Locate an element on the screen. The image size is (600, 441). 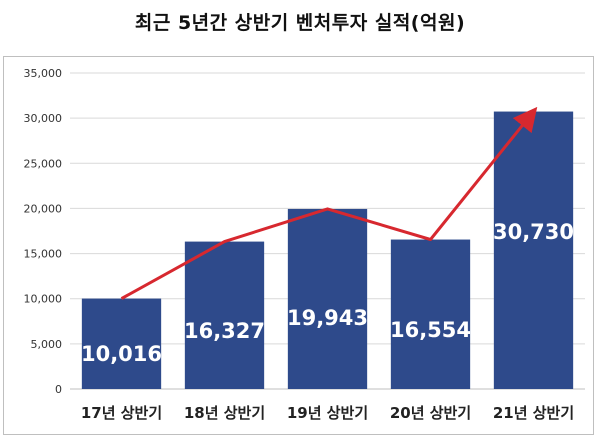
chart-title: 최근 5년간 상반기 벤처투자 실적(억원) is located at coordinates (300, 23).